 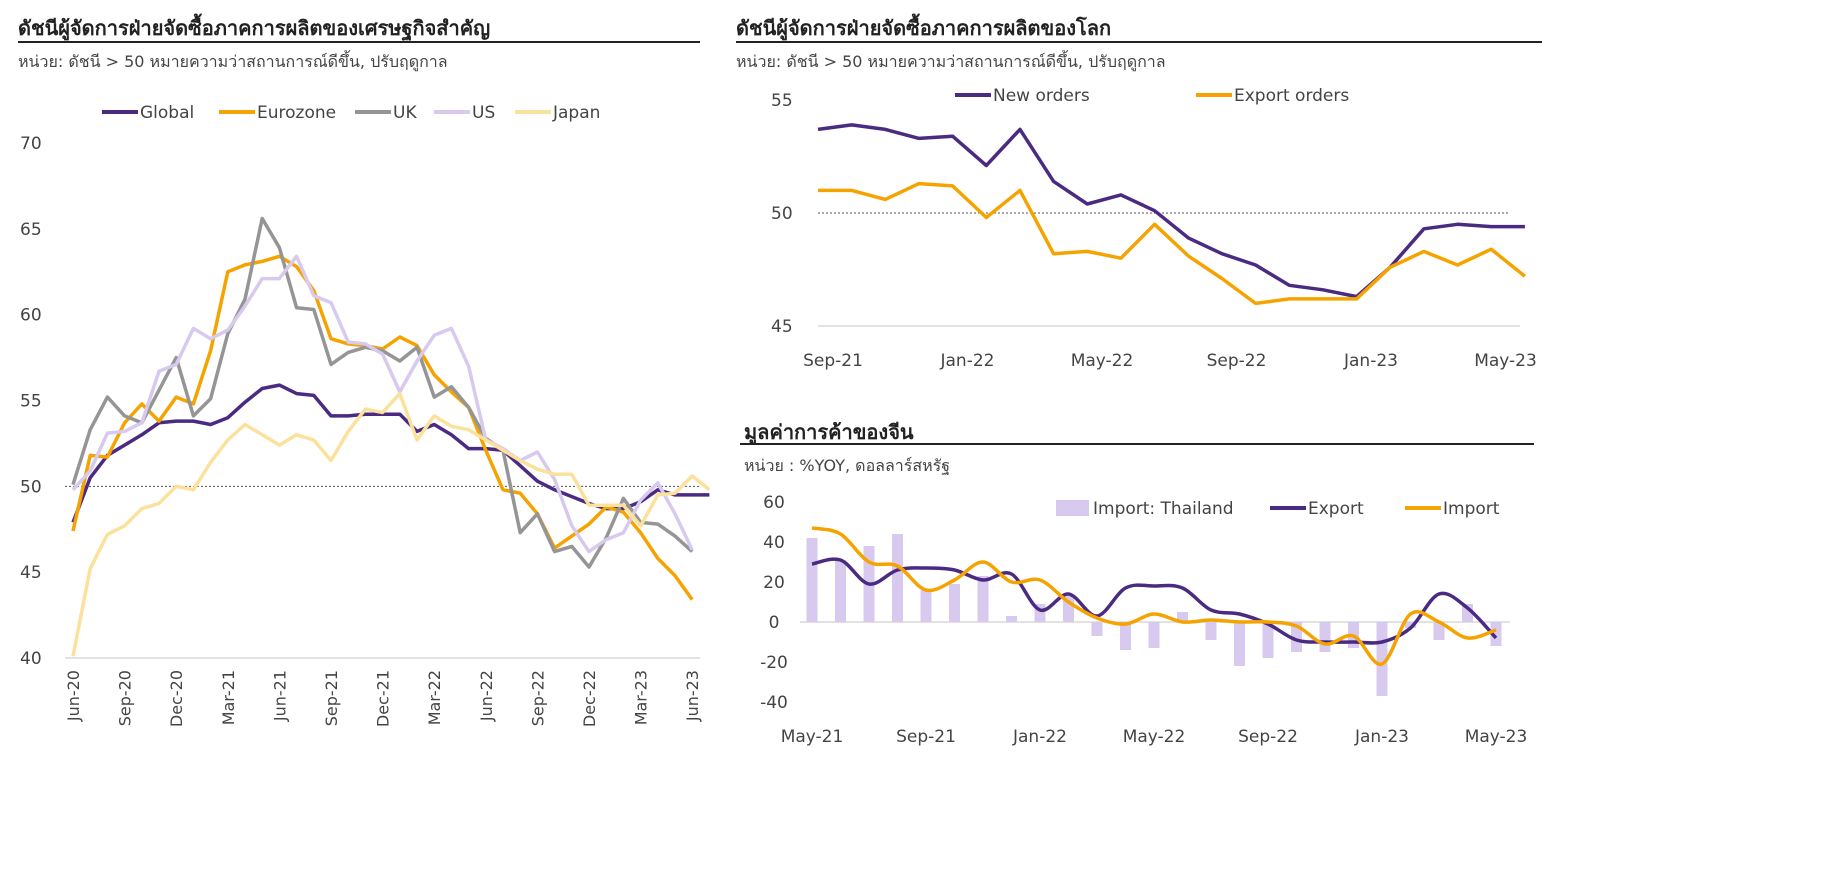 I want to click on x-tick-label: Dec-21, so click(x=383, y=698).